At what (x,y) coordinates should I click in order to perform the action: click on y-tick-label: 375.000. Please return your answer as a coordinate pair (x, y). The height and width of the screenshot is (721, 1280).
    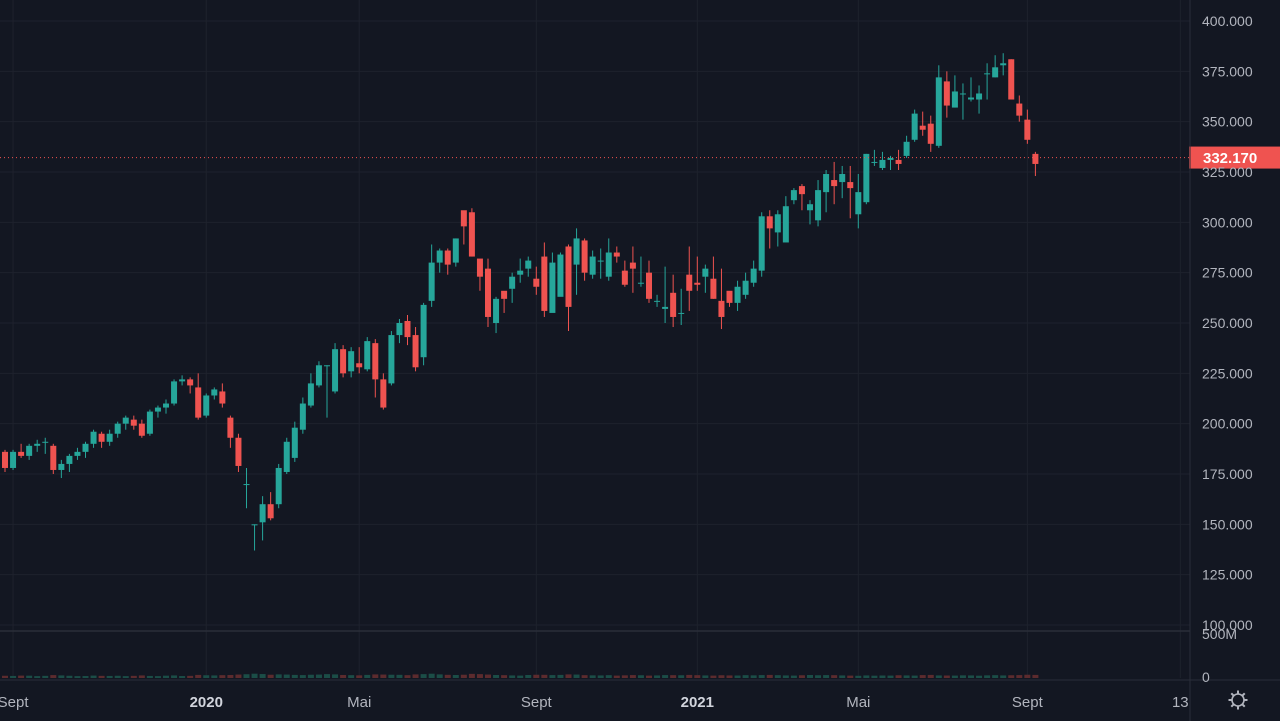
    Looking at the image, I should click on (1227, 71).